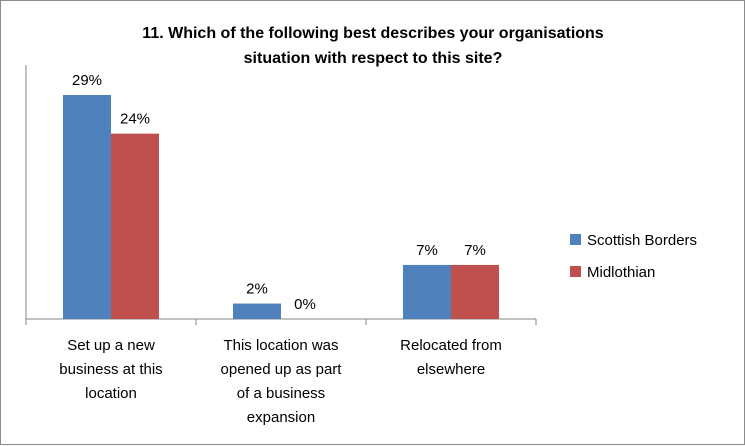 Image resolution: width=745 pixels, height=446 pixels. I want to click on data-label: 29%, so click(87, 80).